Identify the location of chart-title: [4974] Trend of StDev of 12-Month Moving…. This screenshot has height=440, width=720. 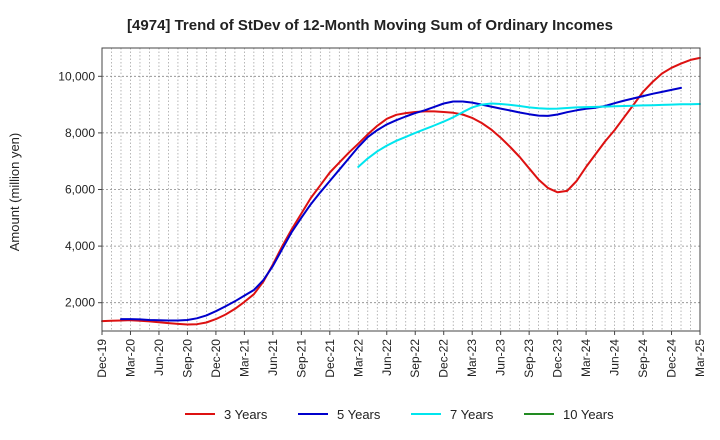
(370, 25).